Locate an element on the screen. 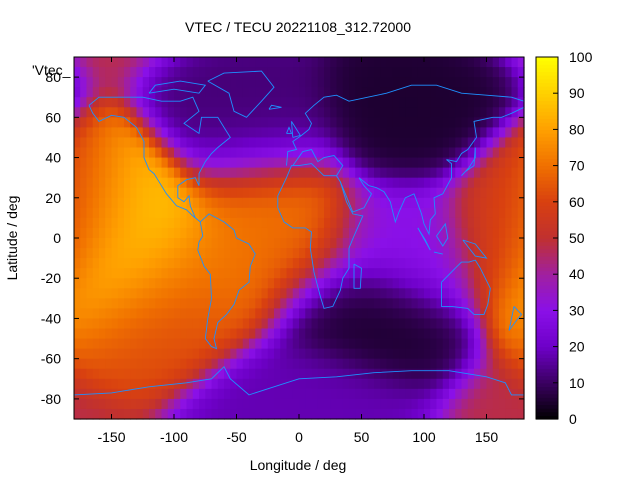 Image resolution: width=640 pixels, height=485 pixels. colorbar-tick-label: 30 is located at coordinates (577, 310).